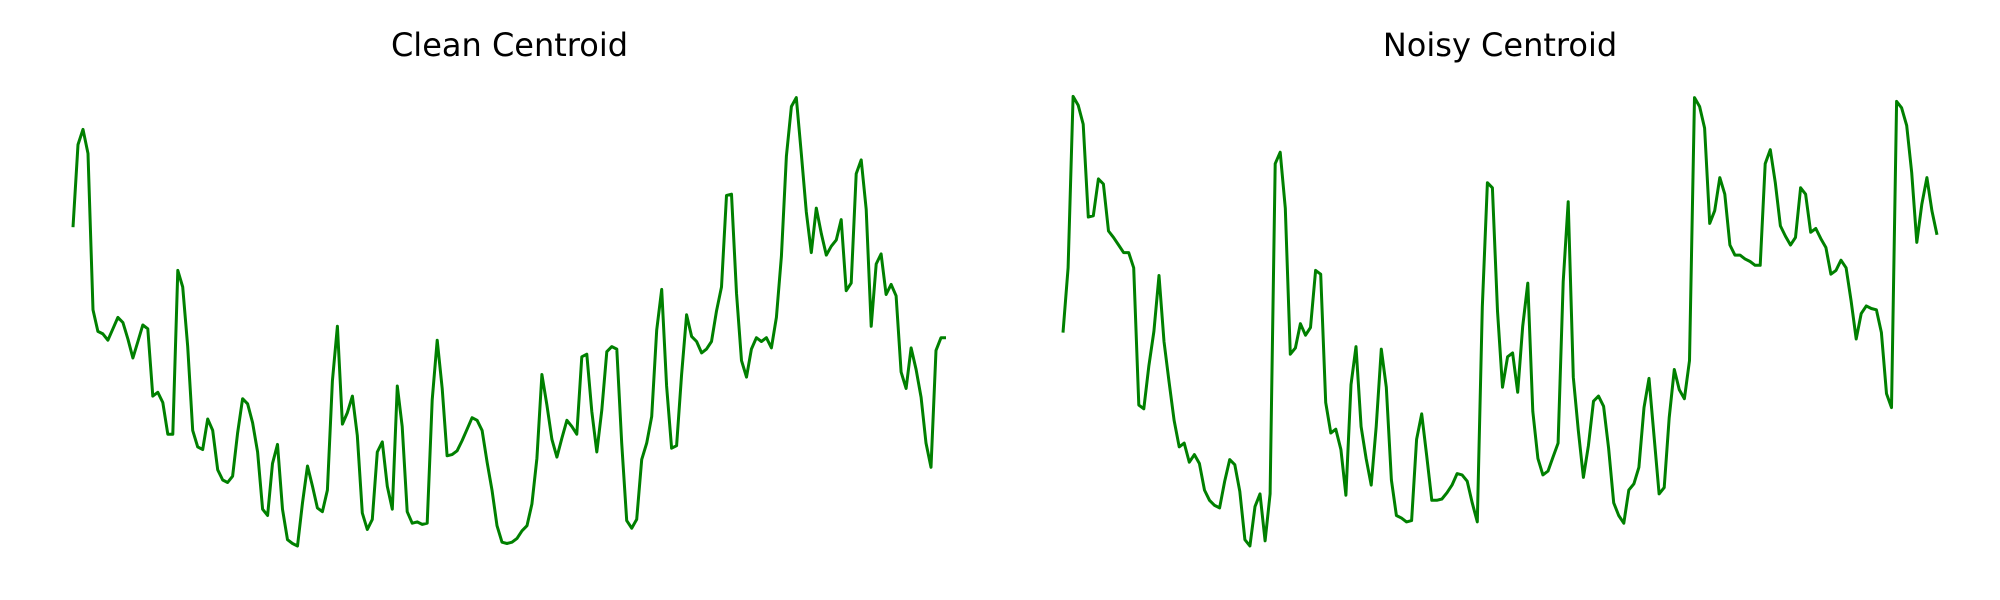  What do you see at coordinates (509, 45) in the screenshot?
I see `chart-title: Clean Centroid` at bounding box center [509, 45].